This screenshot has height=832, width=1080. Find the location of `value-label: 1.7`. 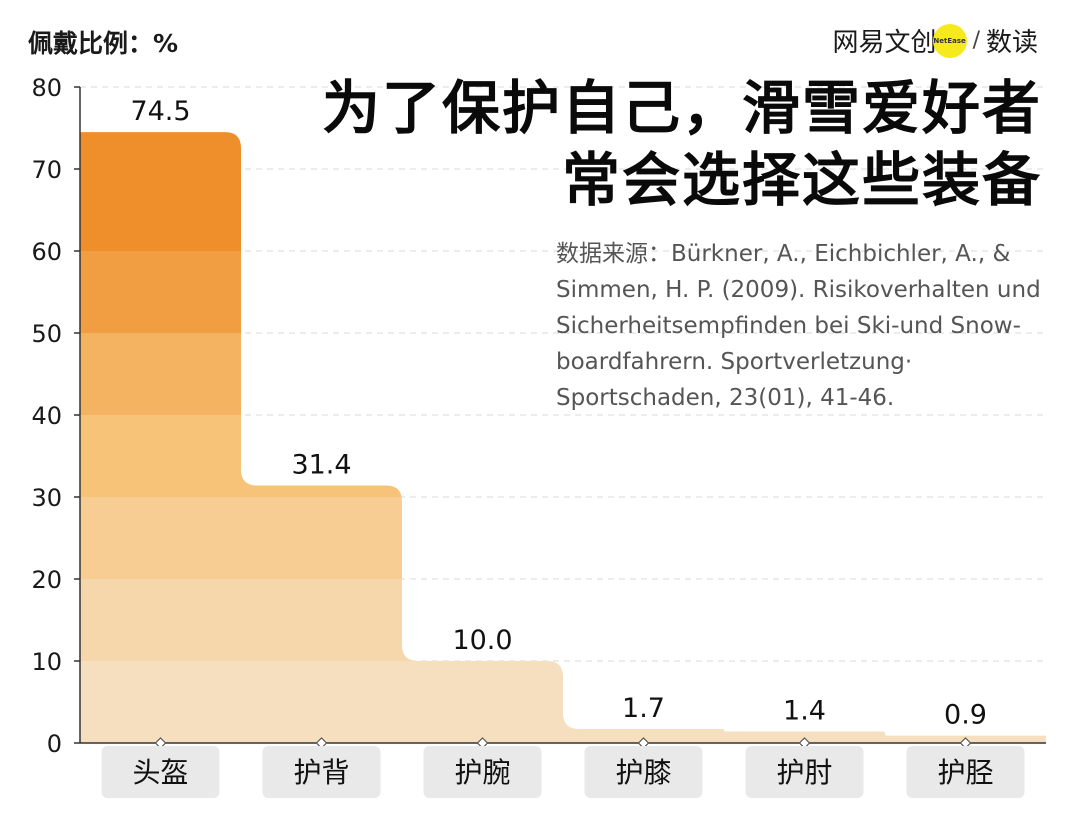

value-label: 1.7 is located at coordinates (643, 708).